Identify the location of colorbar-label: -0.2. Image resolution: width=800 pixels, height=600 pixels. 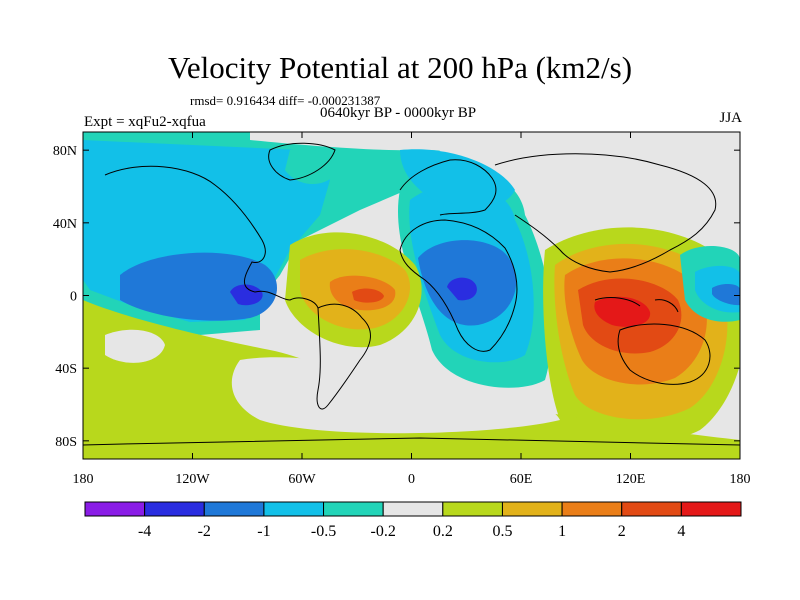
(383, 531).